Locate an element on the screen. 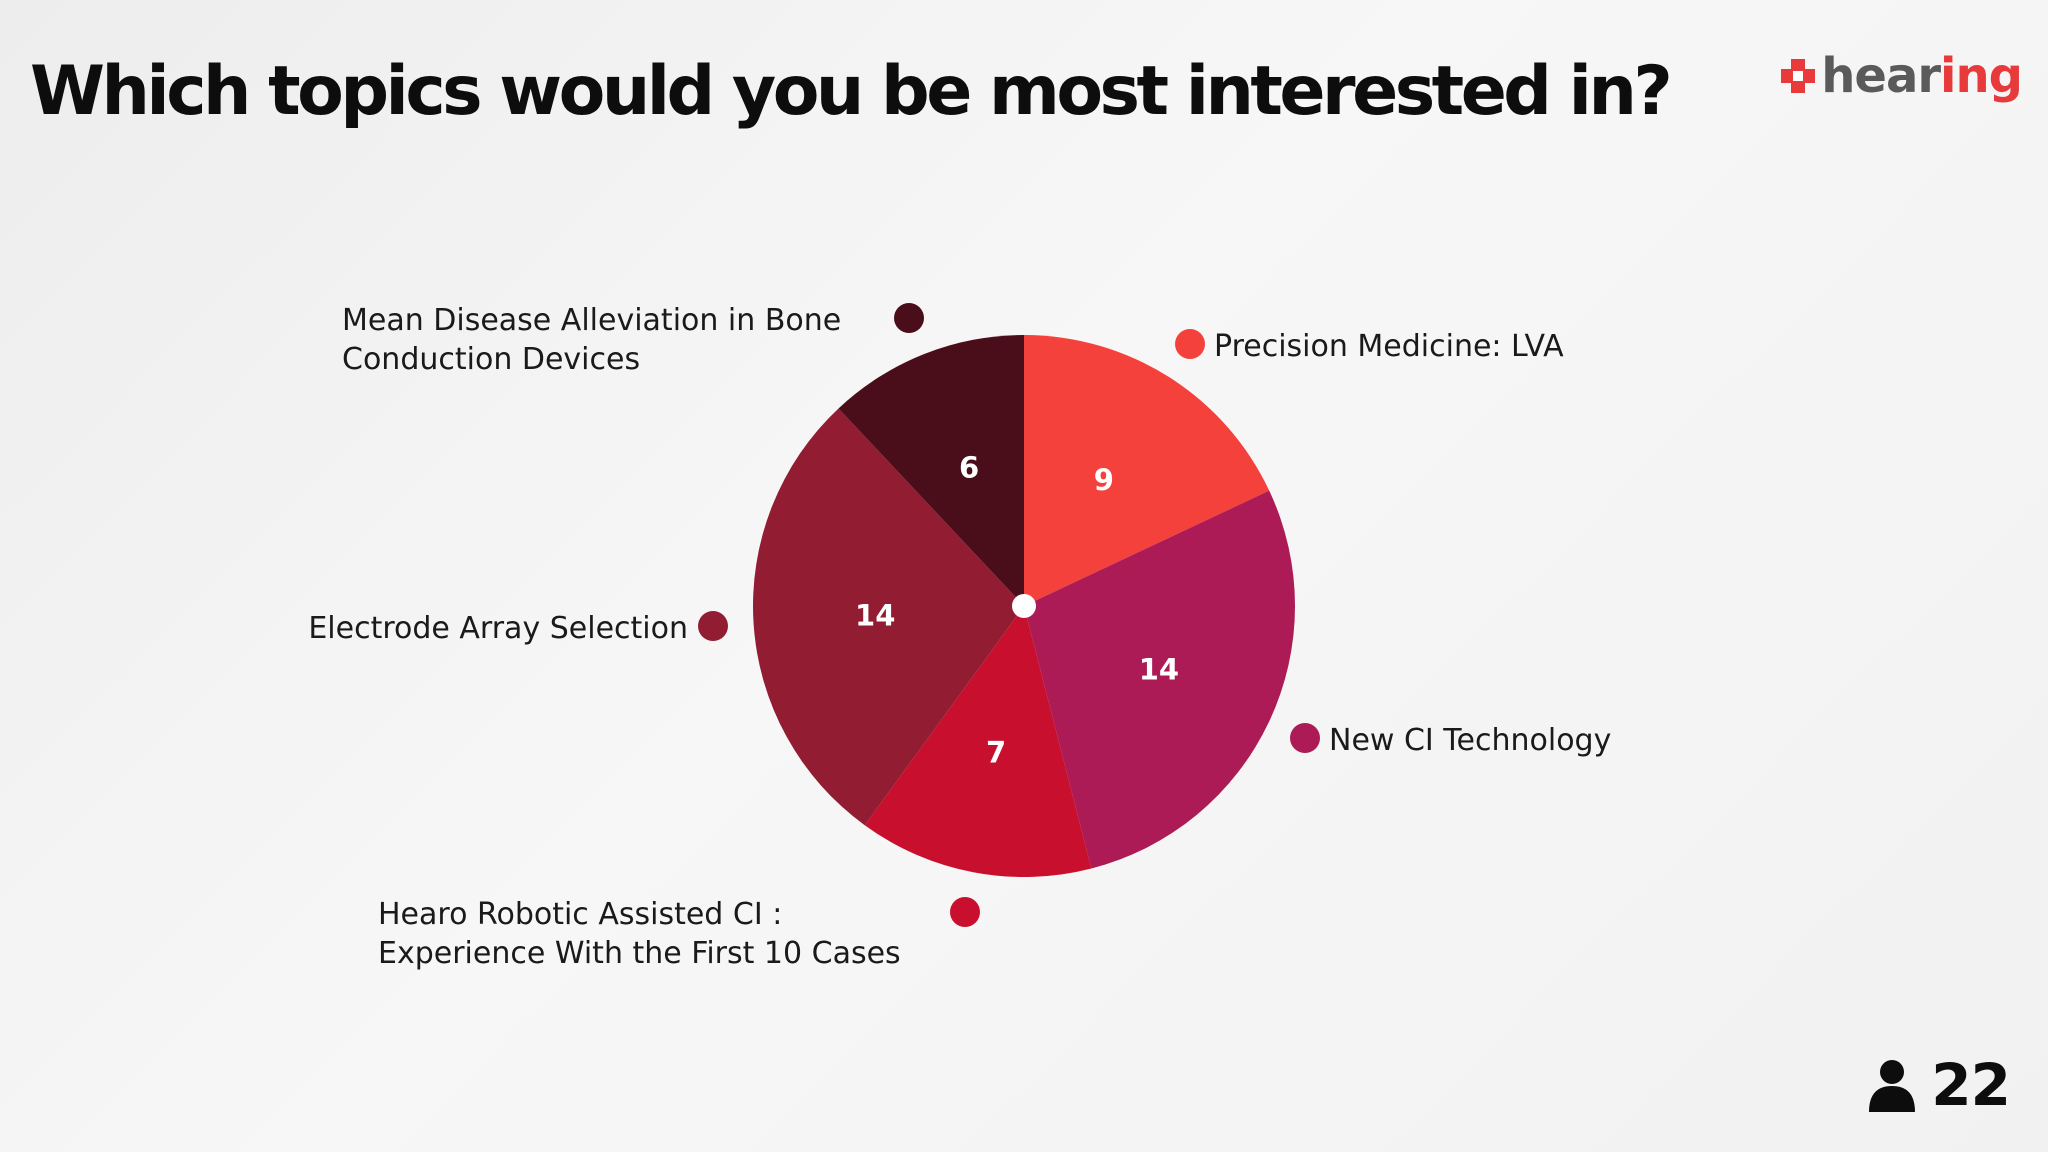 The height and width of the screenshot is (1152, 2048). legend-label-5-line-1: Mean Disease Alleviation in Bone is located at coordinates (591, 320).